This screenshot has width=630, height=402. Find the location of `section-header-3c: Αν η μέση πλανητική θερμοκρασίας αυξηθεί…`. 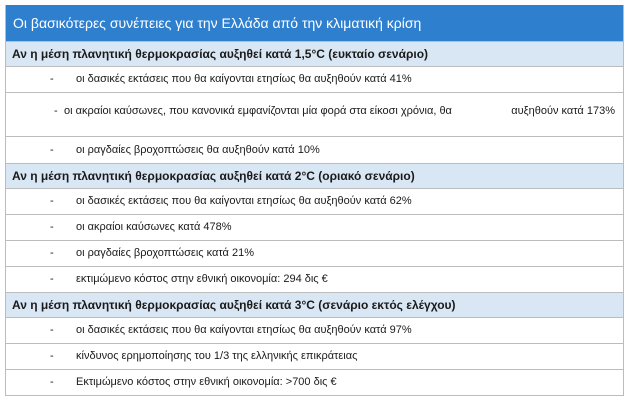

section-header-3c: Αν η μέση πλανητική θερμοκρασίας αυξηθεί… is located at coordinates (314, 305).